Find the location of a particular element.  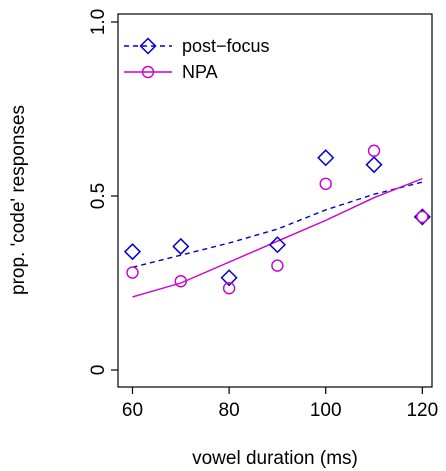

y-tick-label: 0 is located at coordinates (98, 370).